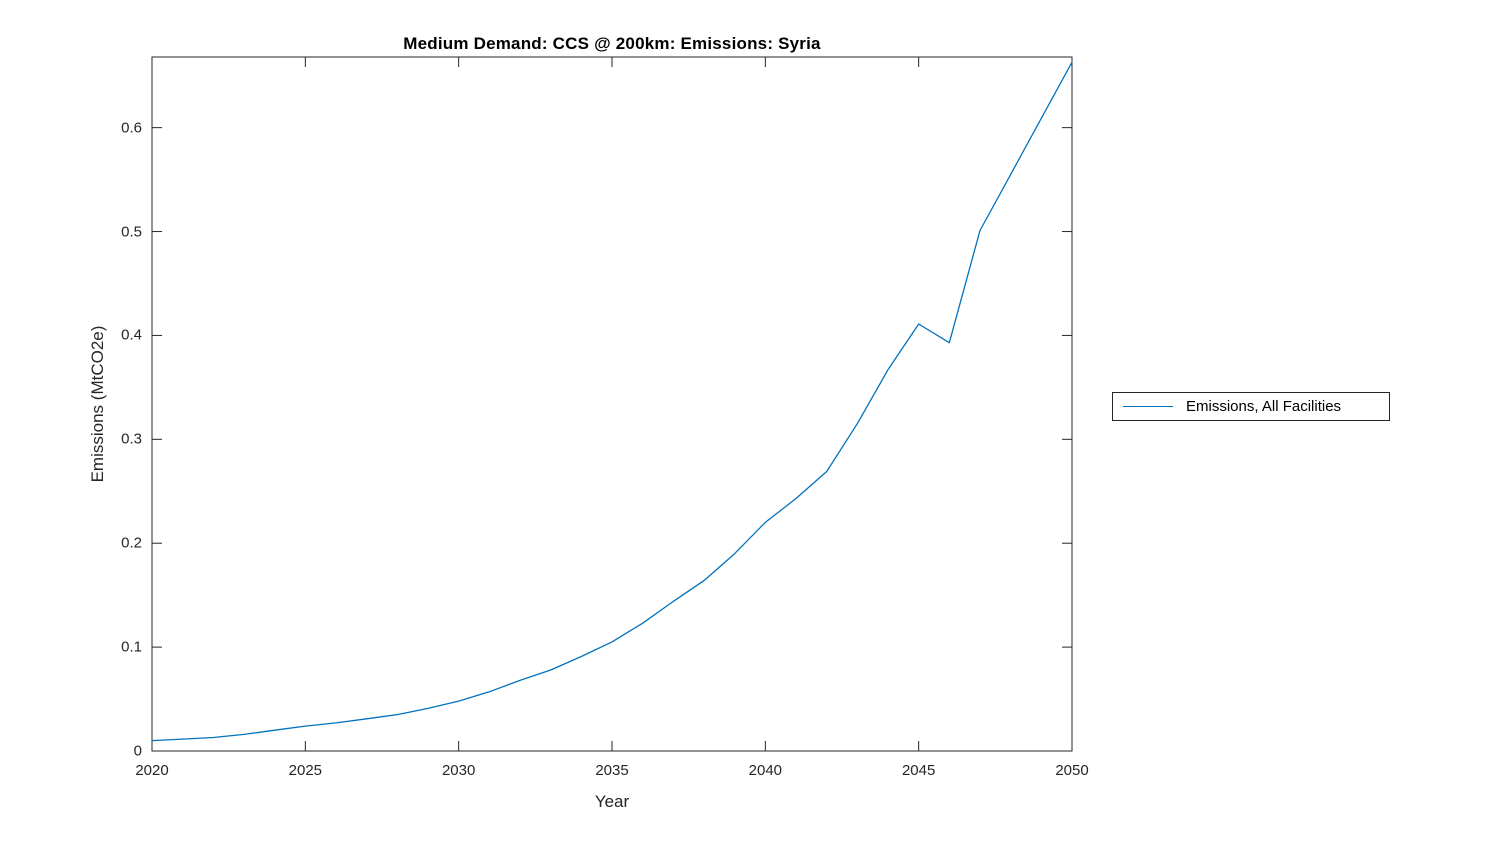  I want to click on x-tick-label: 2045, so click(918, 770).